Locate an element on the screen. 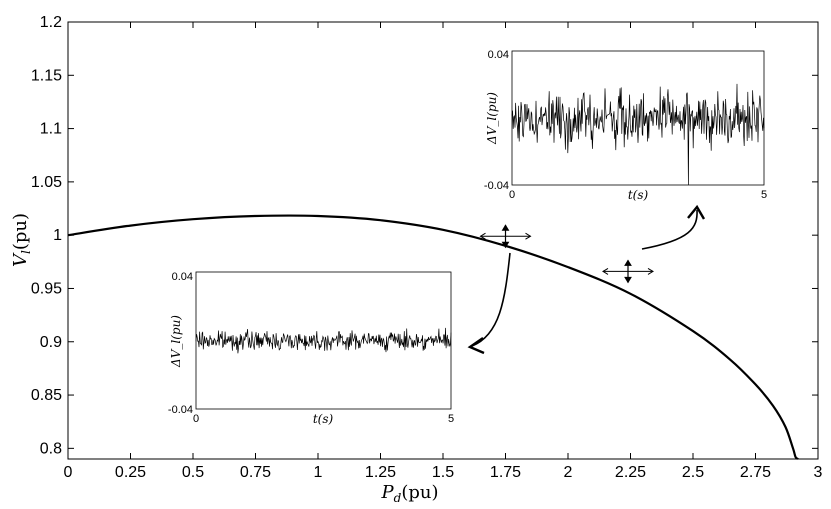 This screenshot has width=831, height=509. inset-high-load-xlabel: t(s) is located at coordinates (638, 195).